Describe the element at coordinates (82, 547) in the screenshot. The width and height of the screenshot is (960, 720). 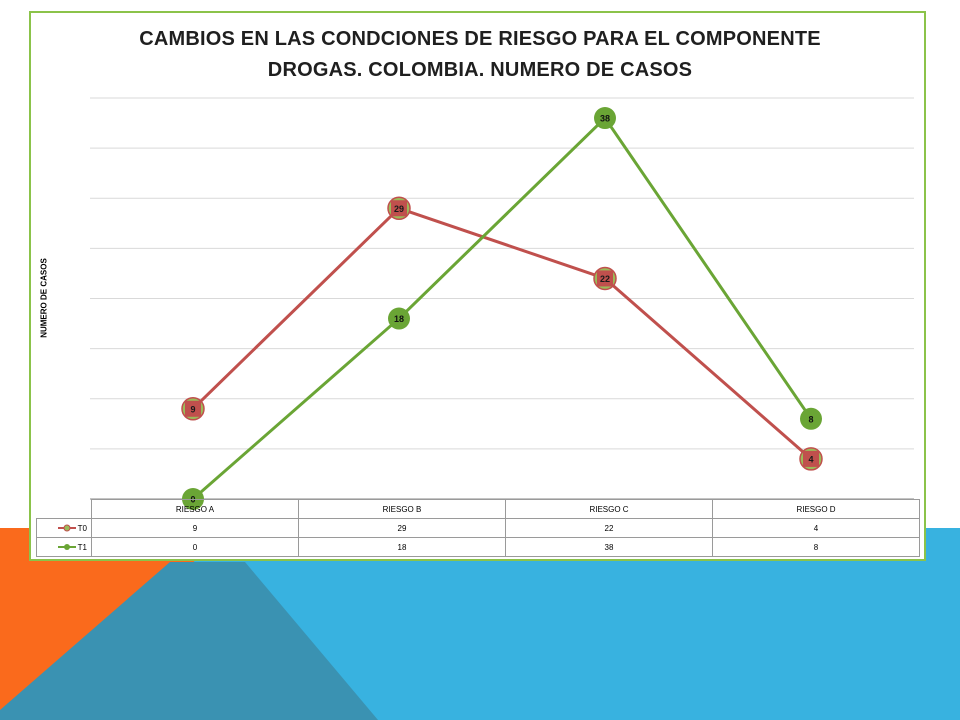
I see `legend-label-t1: T1` at that location.